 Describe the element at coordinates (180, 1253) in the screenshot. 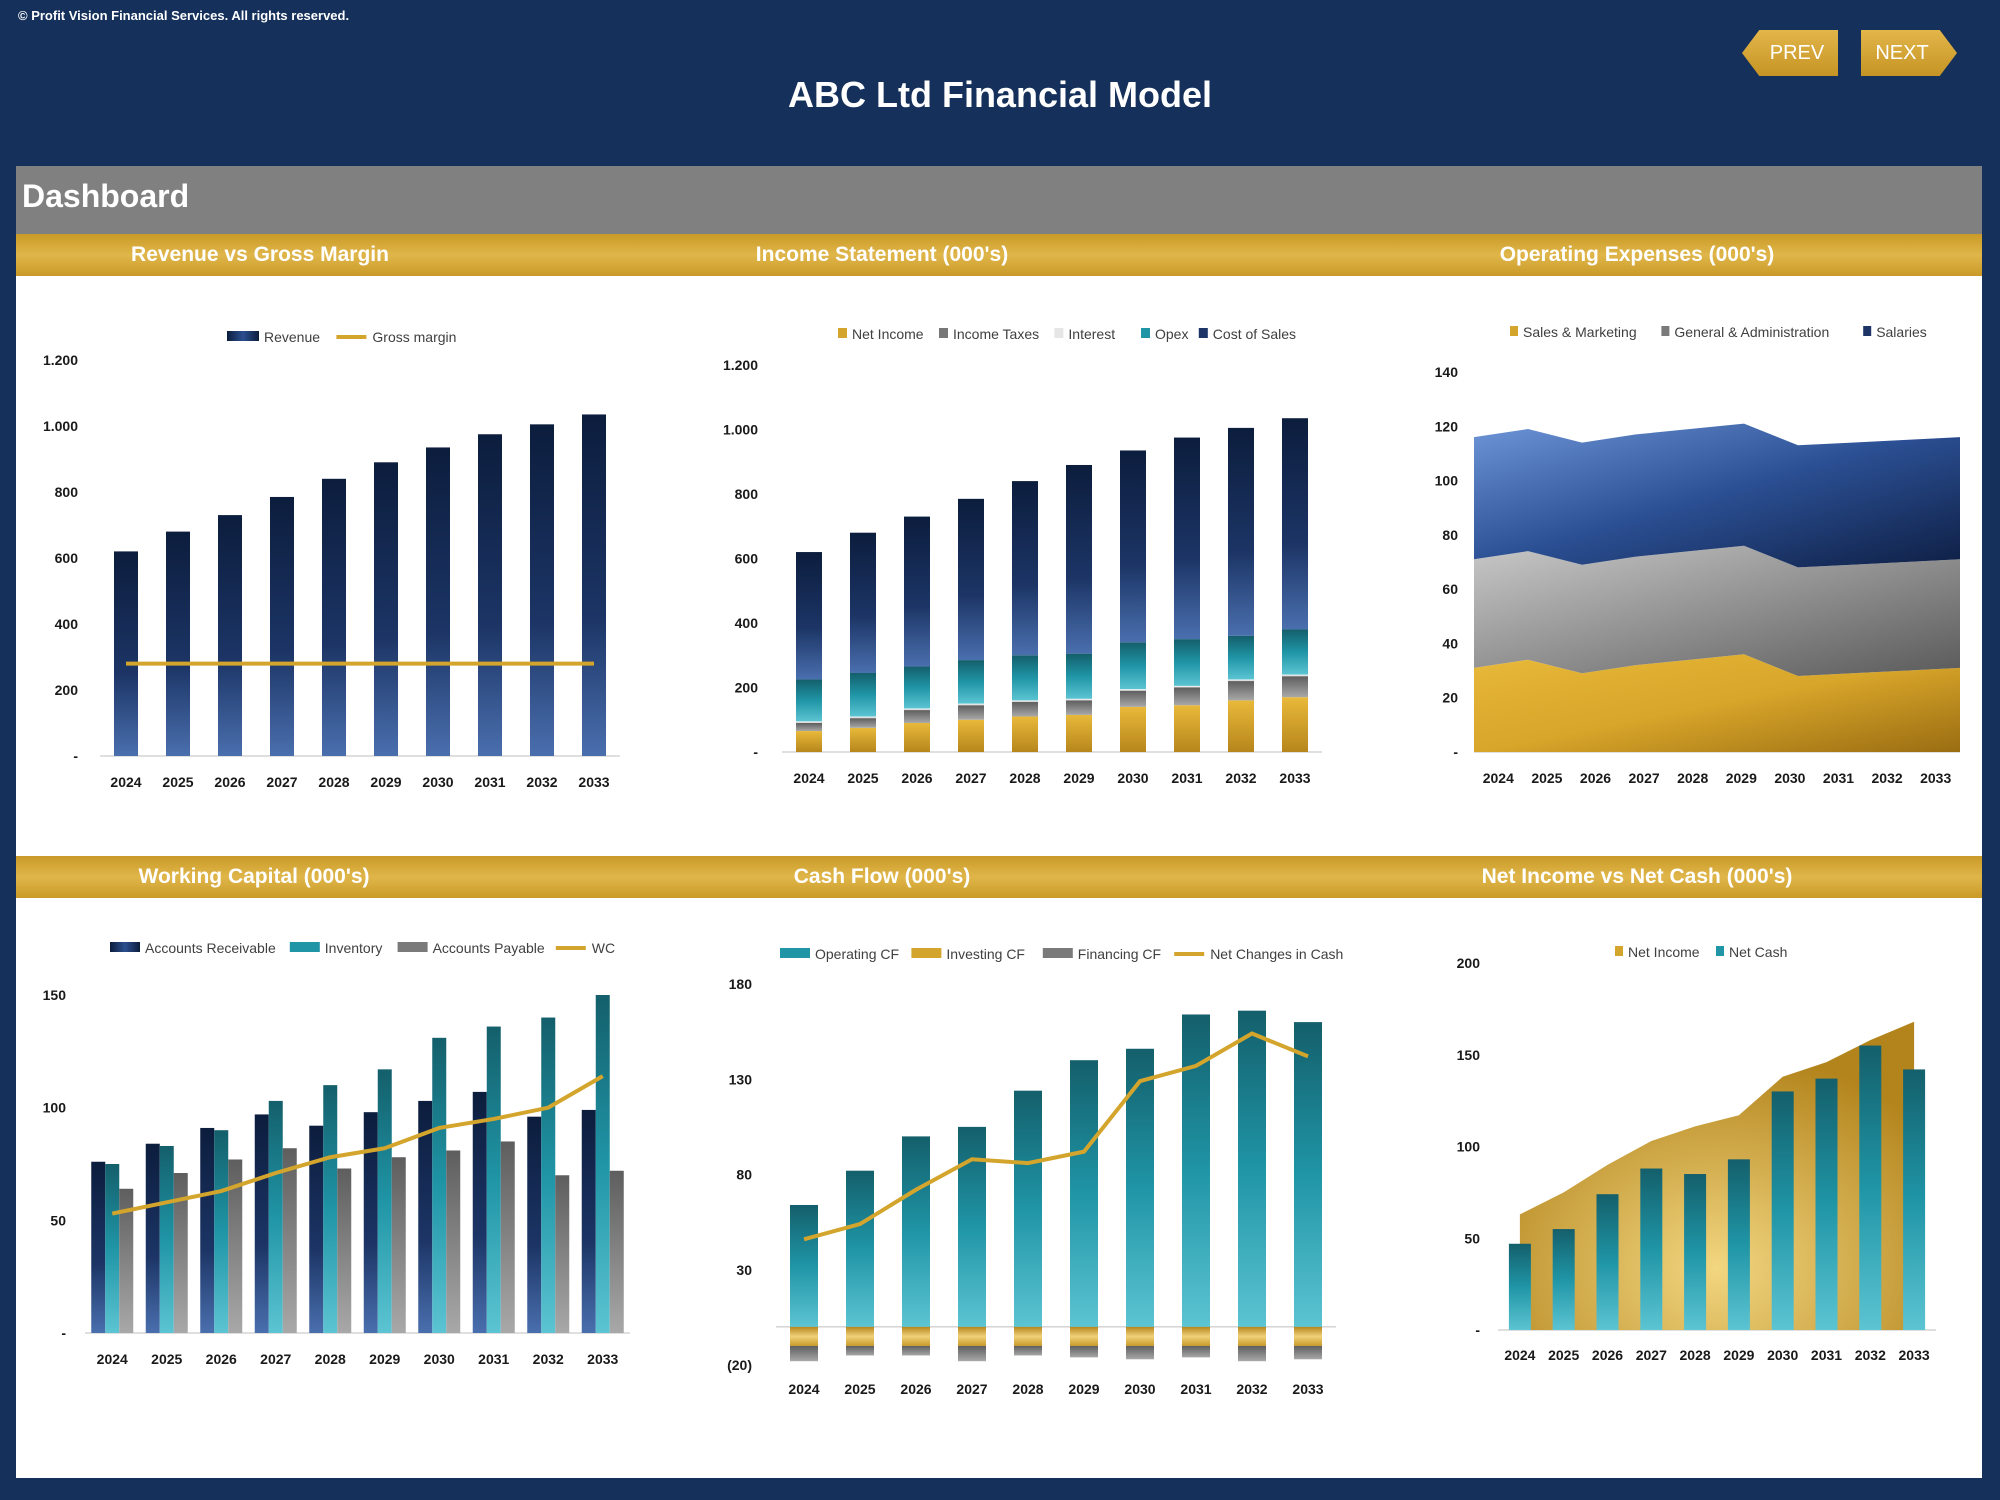

I see `accounts-payable-bar` at that location.